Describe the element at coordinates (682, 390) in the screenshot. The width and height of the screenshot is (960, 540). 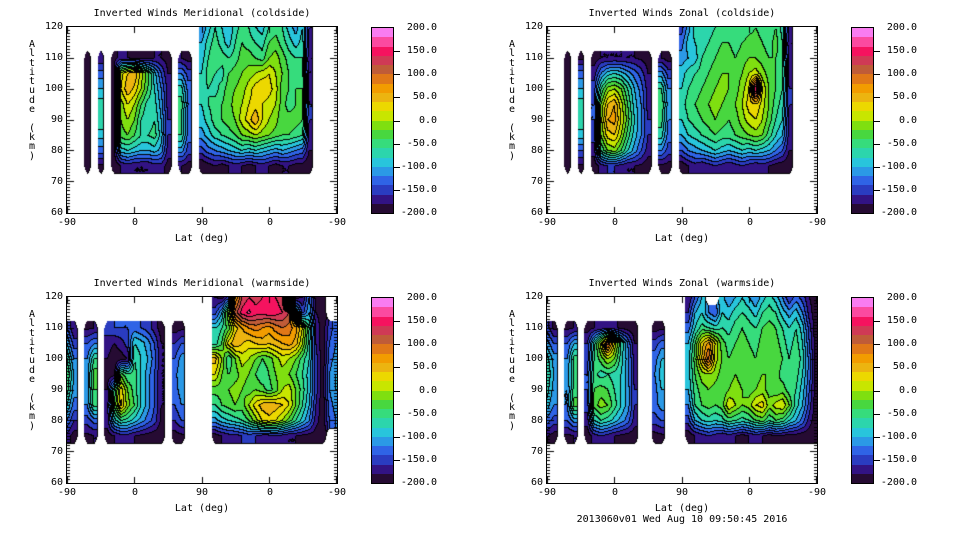
I see `plot-area-canvas` at that location.